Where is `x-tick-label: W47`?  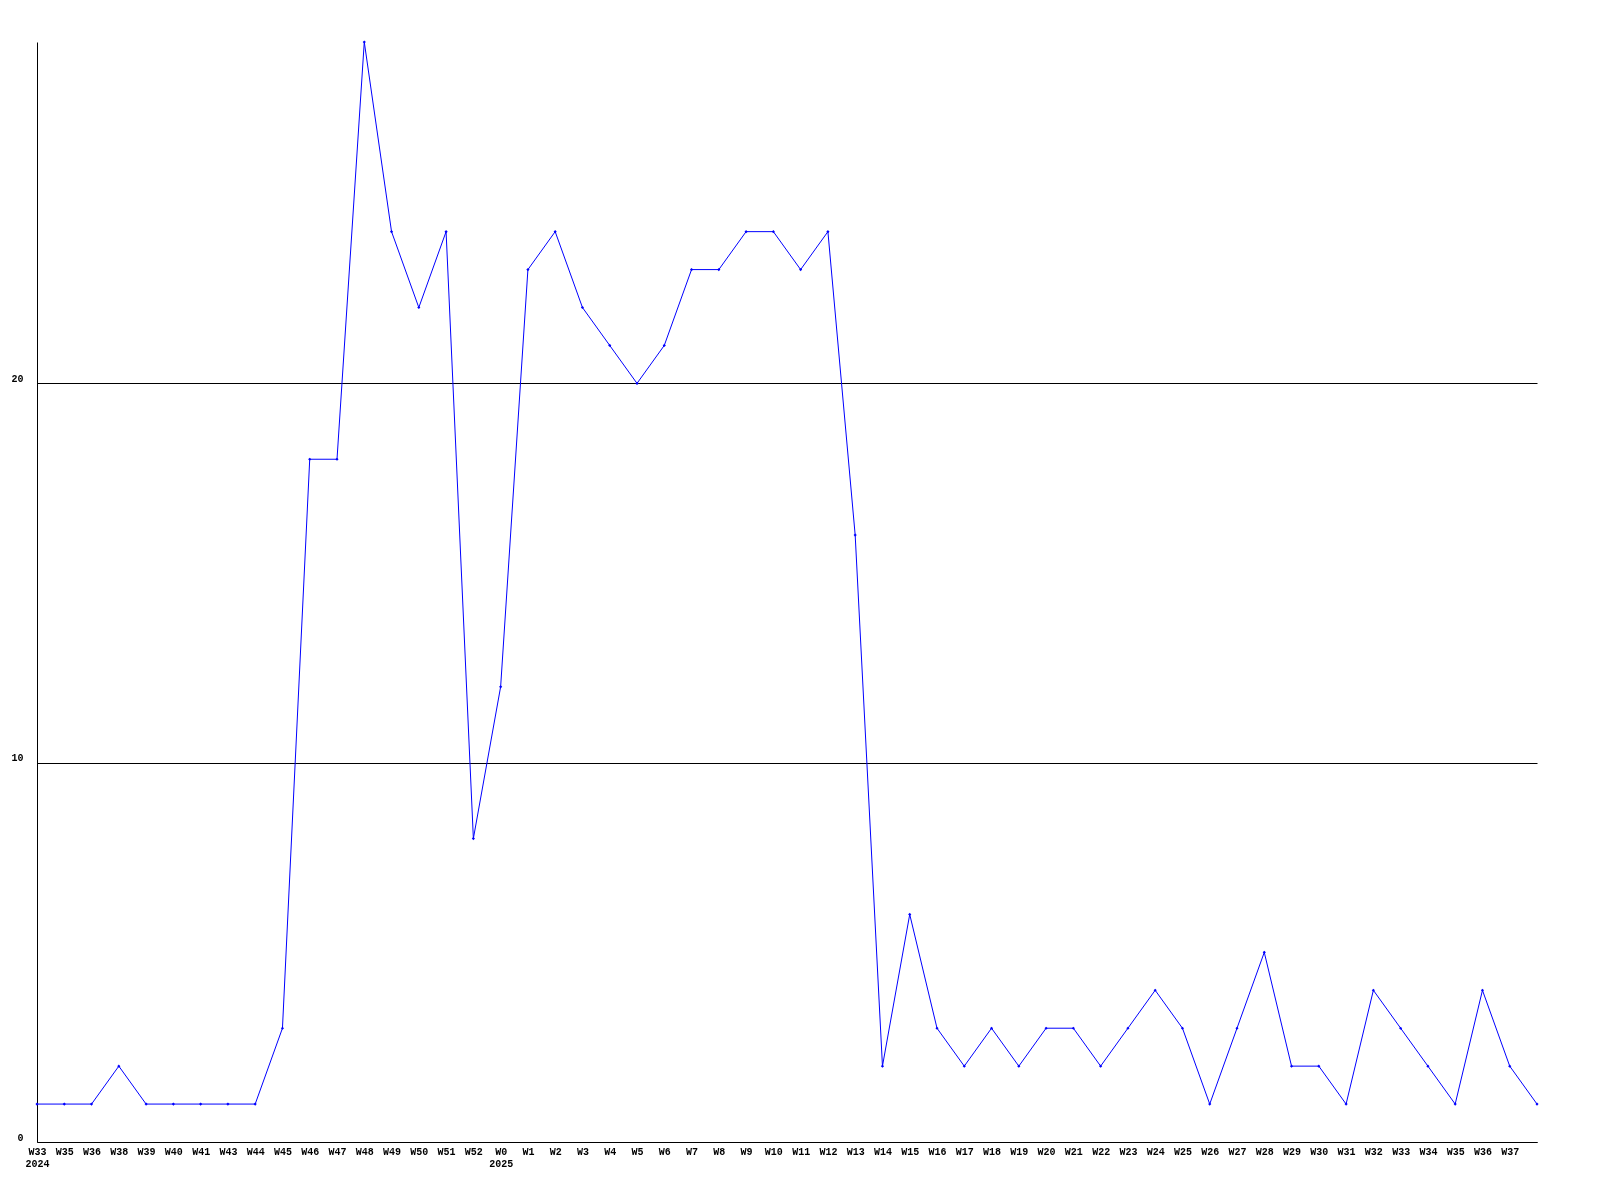 x-tick-label: W47 is located at coordinates (337, 1152).